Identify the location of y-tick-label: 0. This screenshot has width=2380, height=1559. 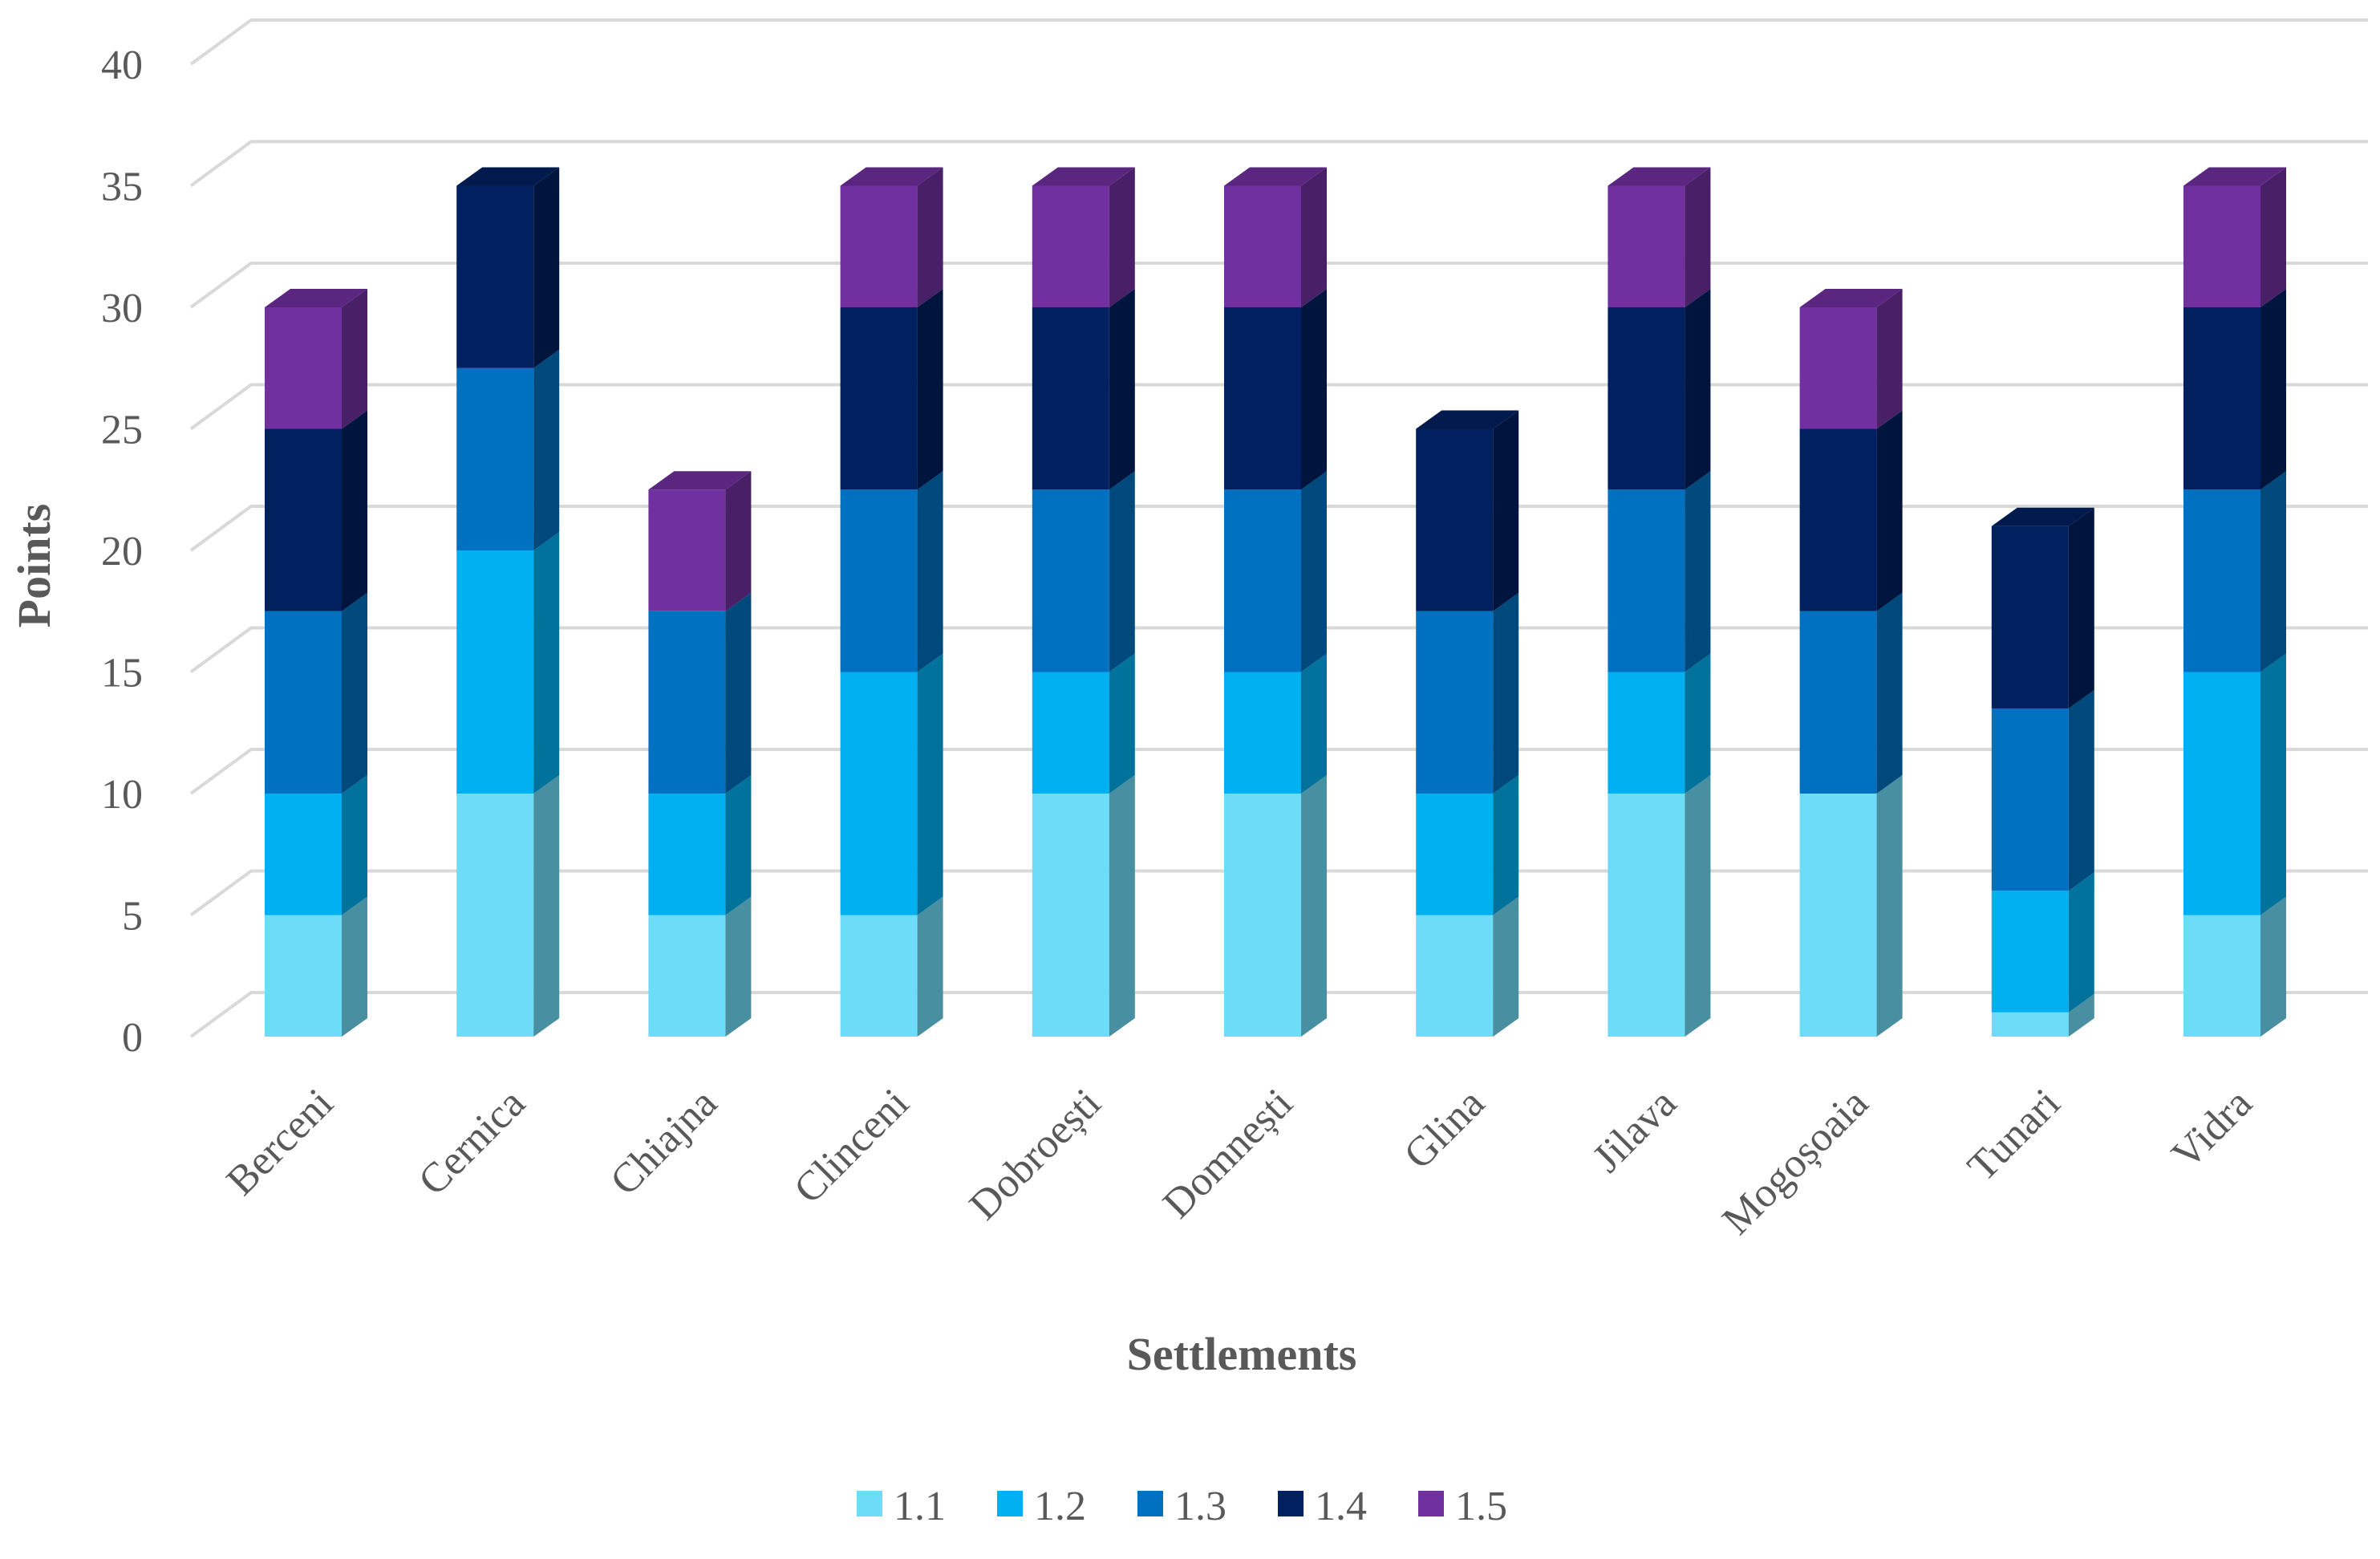
(132, 1038).